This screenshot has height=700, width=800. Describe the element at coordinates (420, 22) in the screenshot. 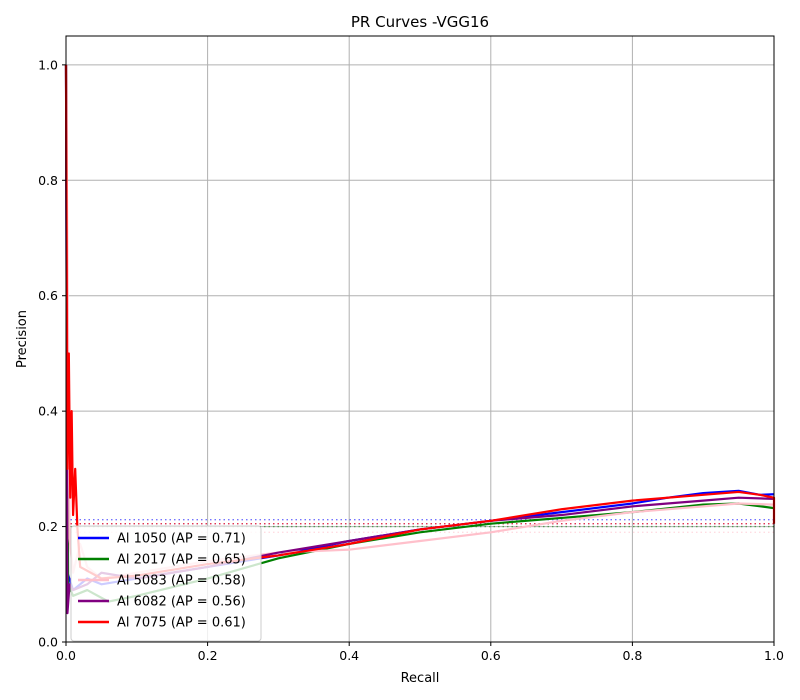

I see `chart-title: PR Curves -VGG16` at that location.